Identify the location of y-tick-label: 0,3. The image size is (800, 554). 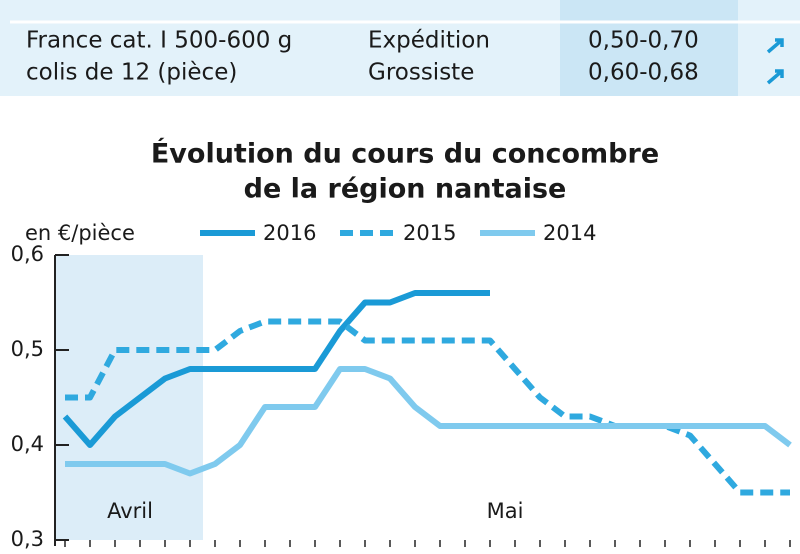
(27, 538).